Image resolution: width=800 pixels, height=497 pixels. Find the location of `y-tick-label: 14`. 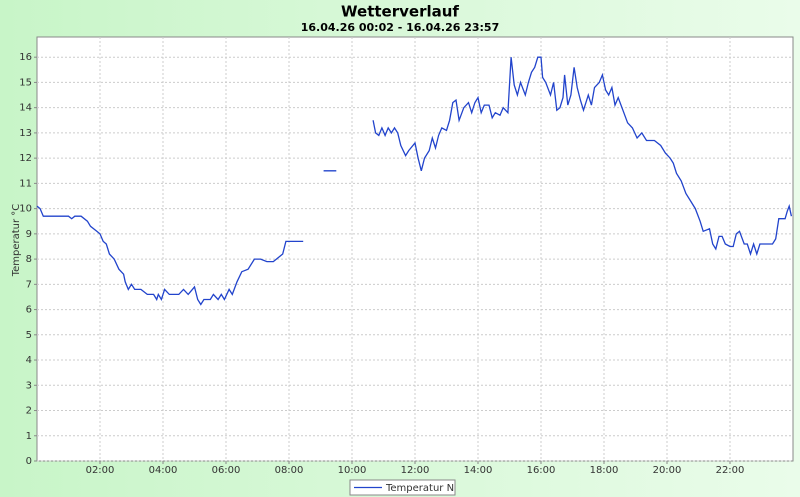

y-tick-label: 14 is located at coordinates (25, 108).